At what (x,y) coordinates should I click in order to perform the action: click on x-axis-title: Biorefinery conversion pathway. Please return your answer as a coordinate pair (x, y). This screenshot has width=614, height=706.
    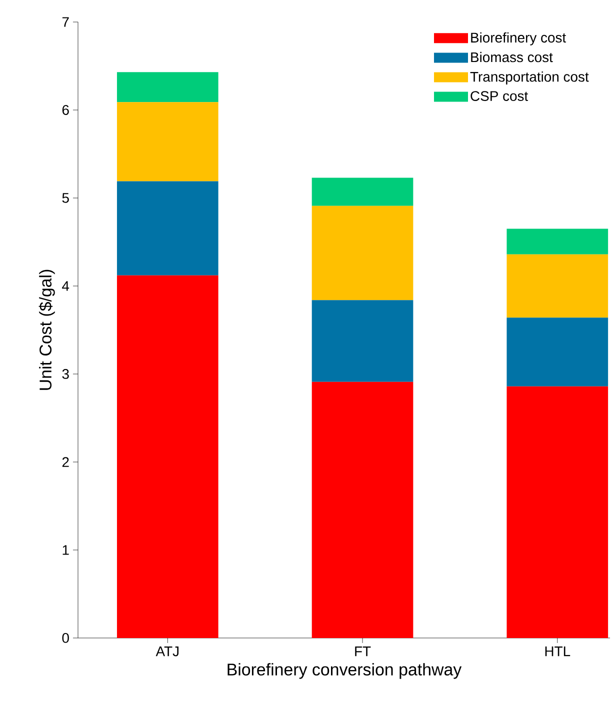
    Looking at the image, I should click on (345, 671).